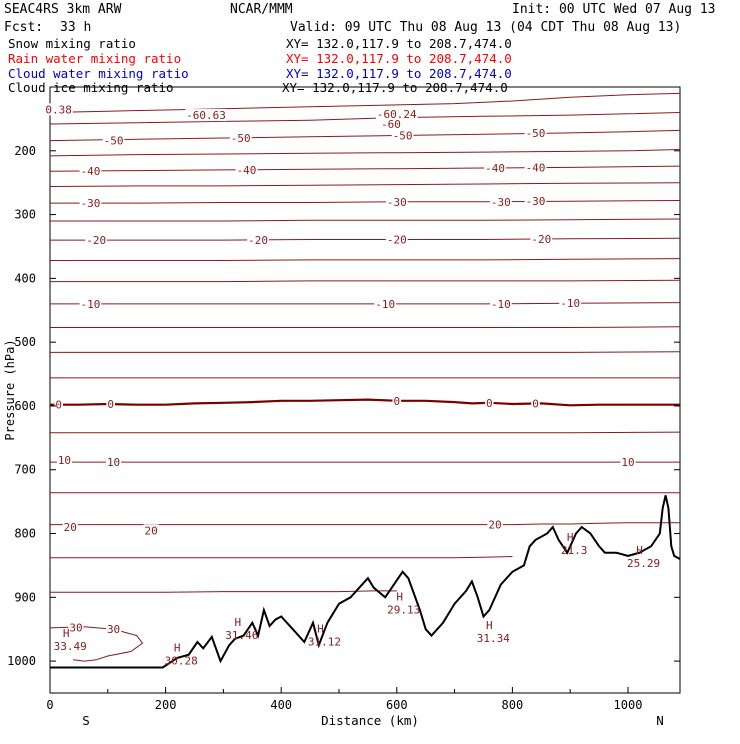  What do you see at coordinates (181, 661) in the screenshot?
I see `extremum-value: 30.28` at bounding box center [181, 661].